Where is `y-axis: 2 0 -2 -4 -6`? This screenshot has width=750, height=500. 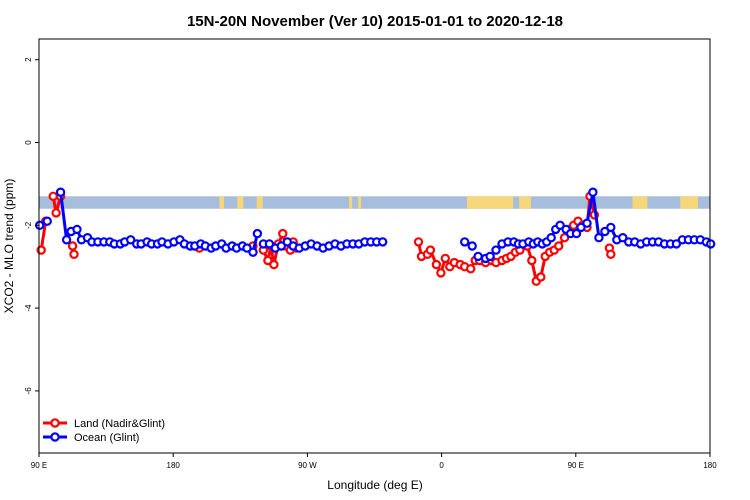
y-axis: 2 0 -2 -4 -6 is located at coordinates (31, 226).